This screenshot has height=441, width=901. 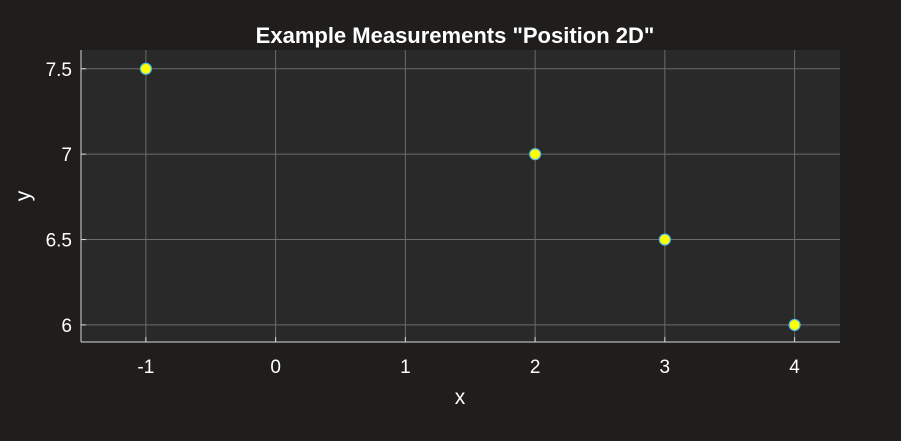 What do you see at coordinates (23, 195) in the screenshot?
I see `y-axis-label: y` at bounding box center [23, 195].